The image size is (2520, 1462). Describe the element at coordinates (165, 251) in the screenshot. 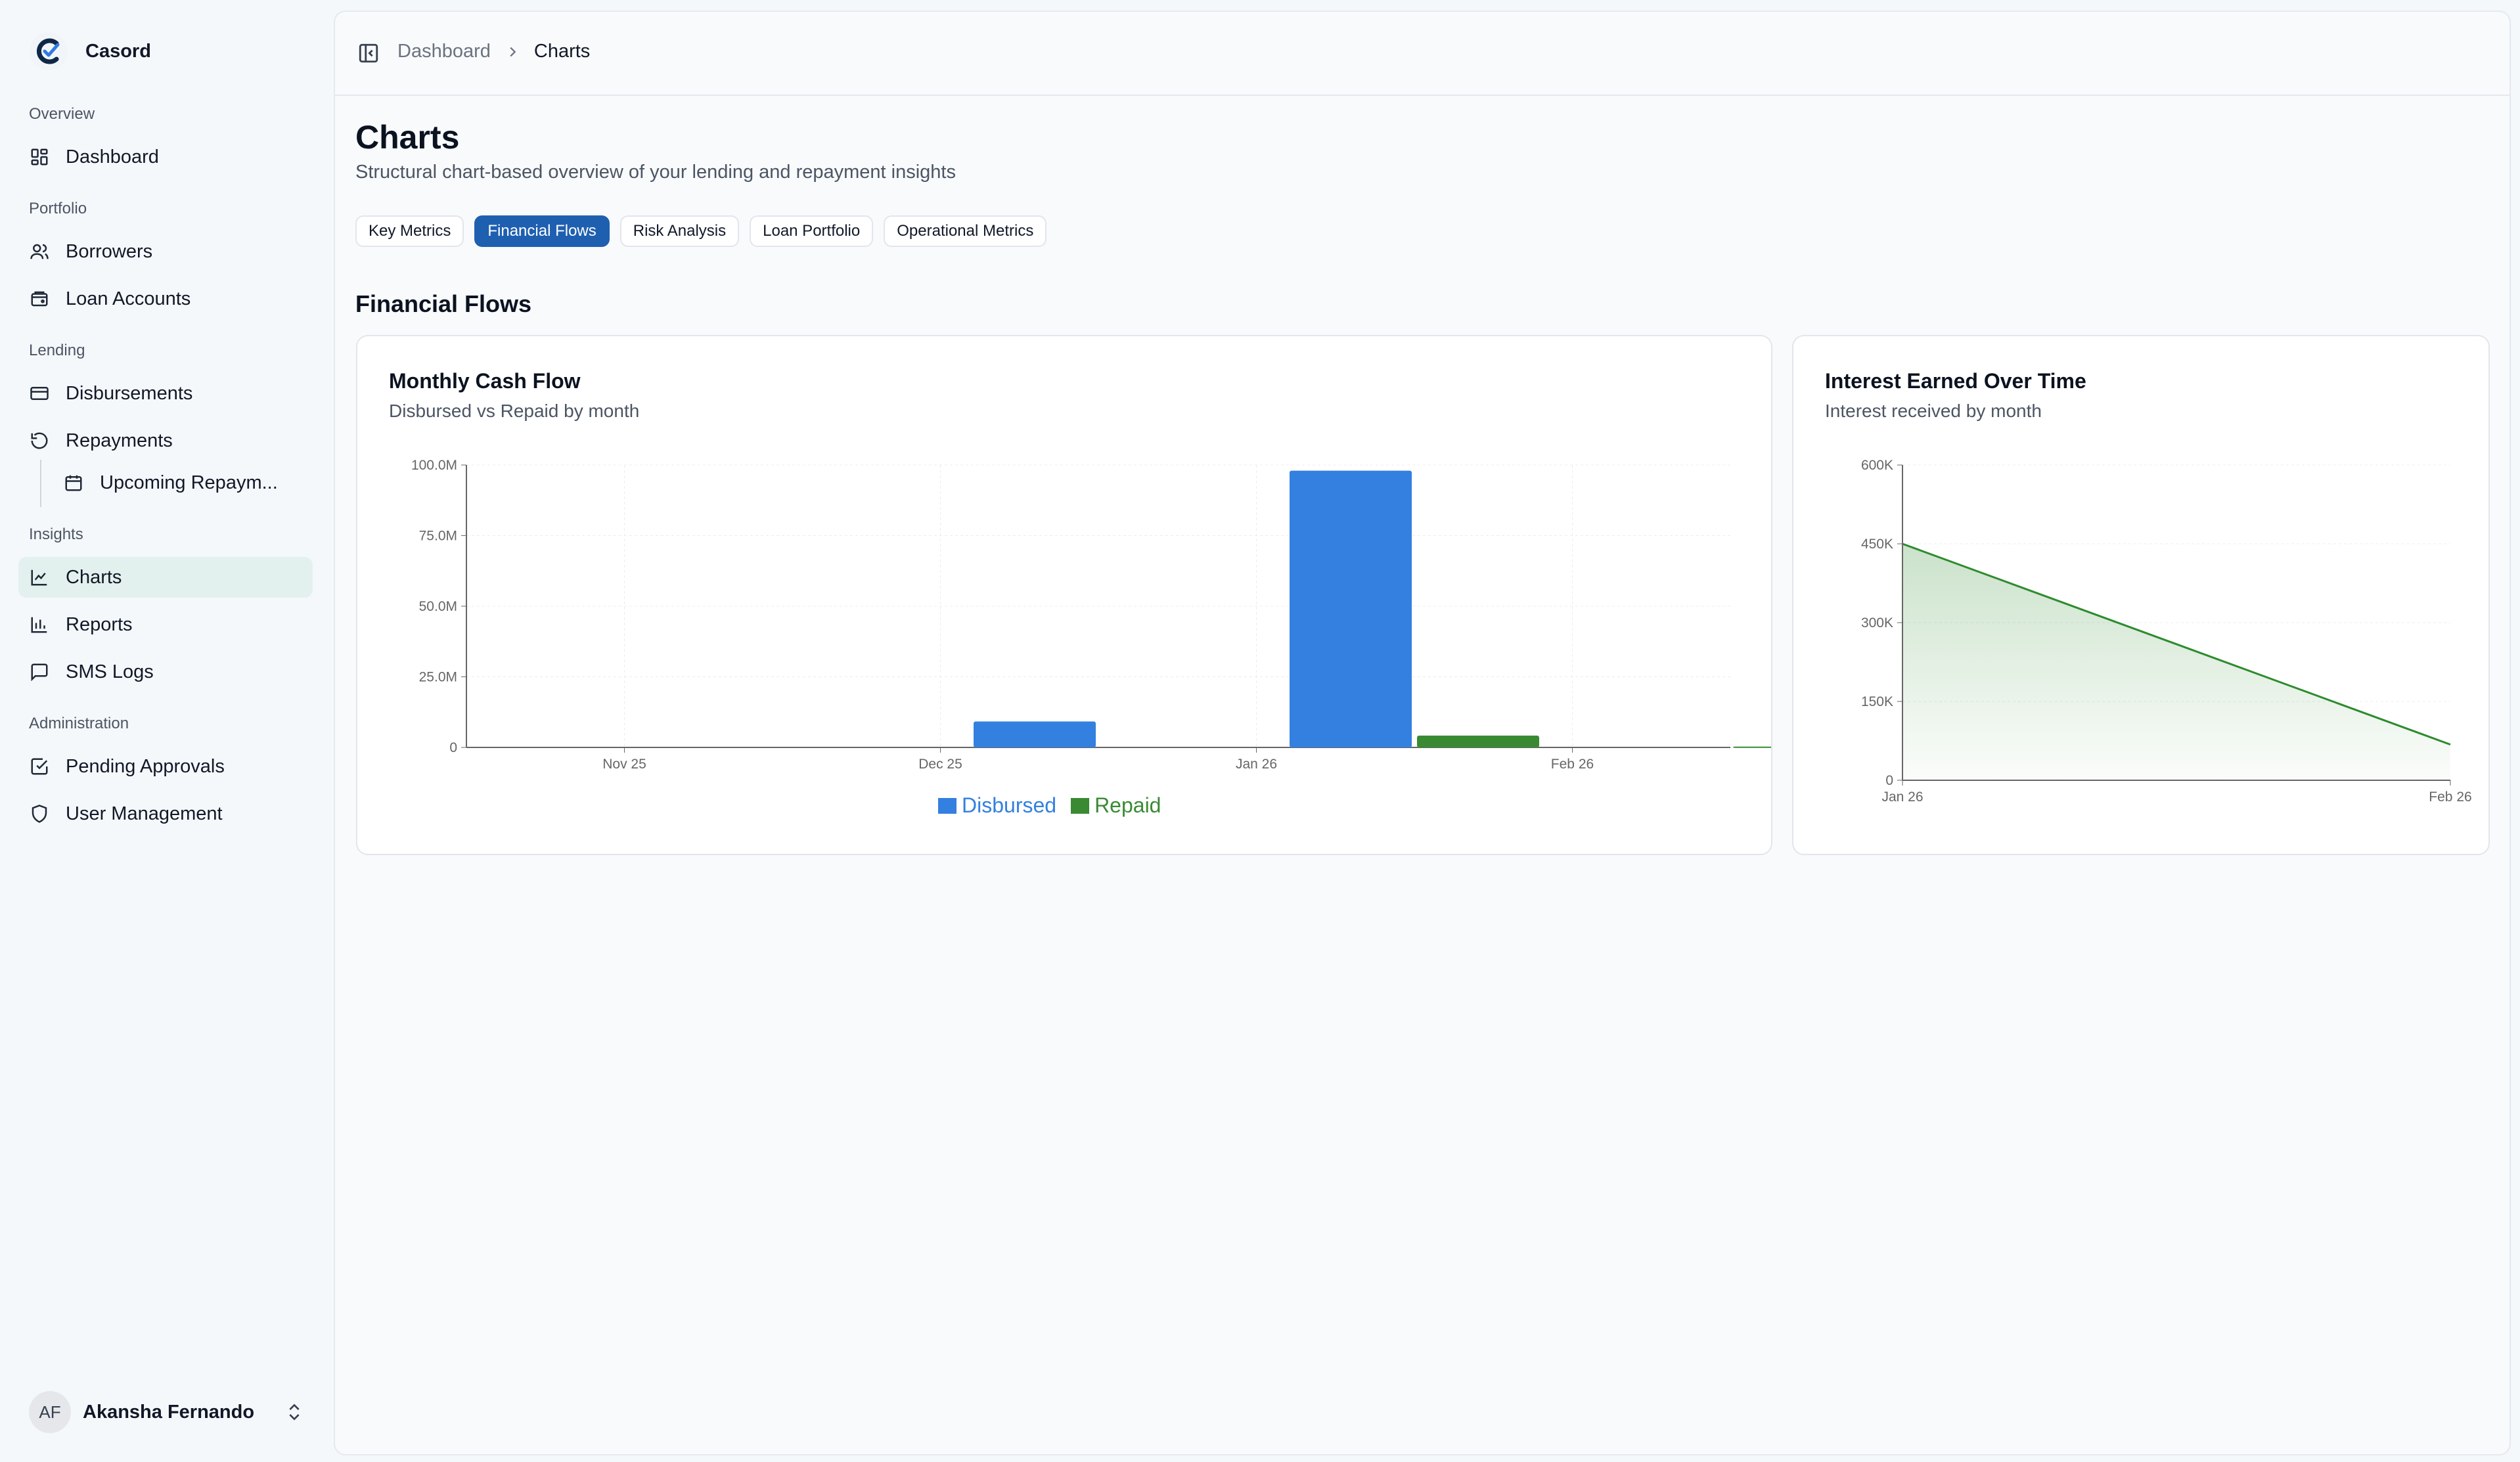

I see `sidebar-item-borrowers: Borrowers` at that location.